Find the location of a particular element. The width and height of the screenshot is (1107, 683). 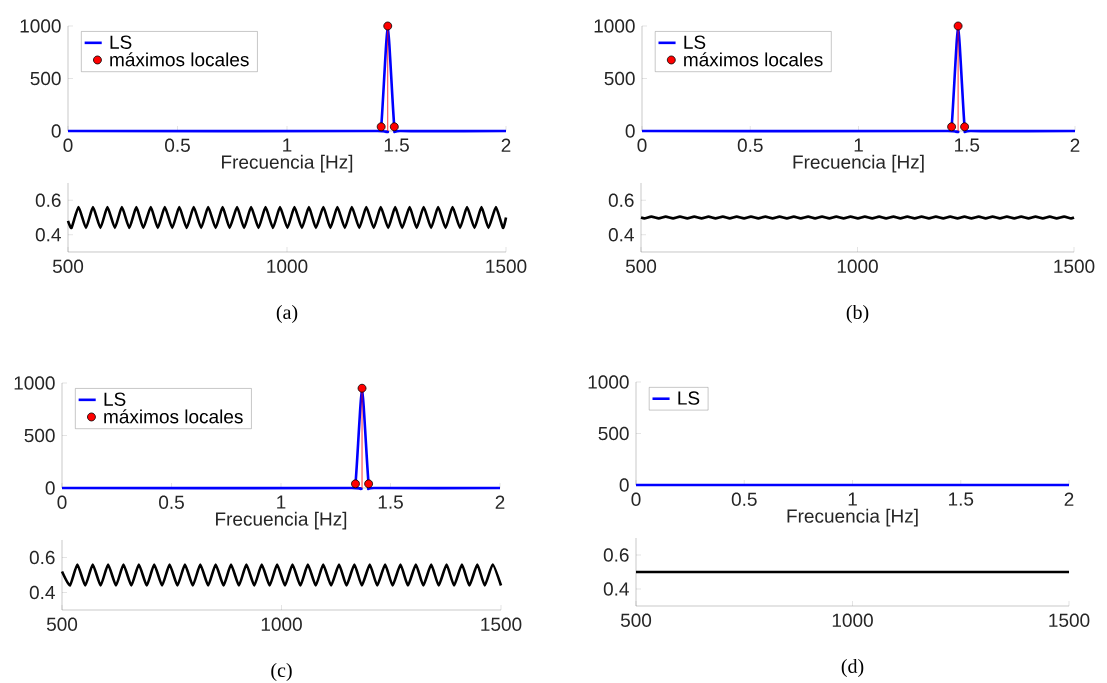

text: (d) is located at coordinates (852, 668).